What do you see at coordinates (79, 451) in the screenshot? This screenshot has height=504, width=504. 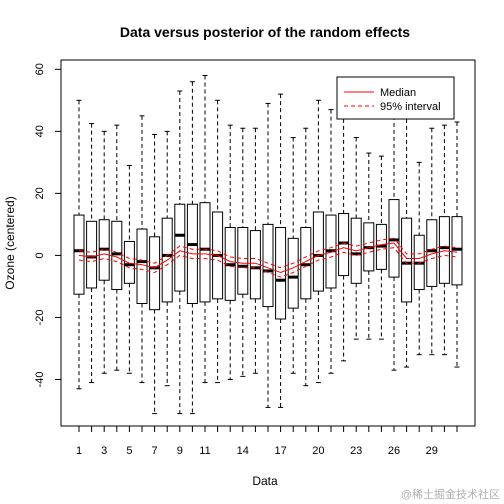 I see `x-tick-label: 1` at bounding box center [79, 451].